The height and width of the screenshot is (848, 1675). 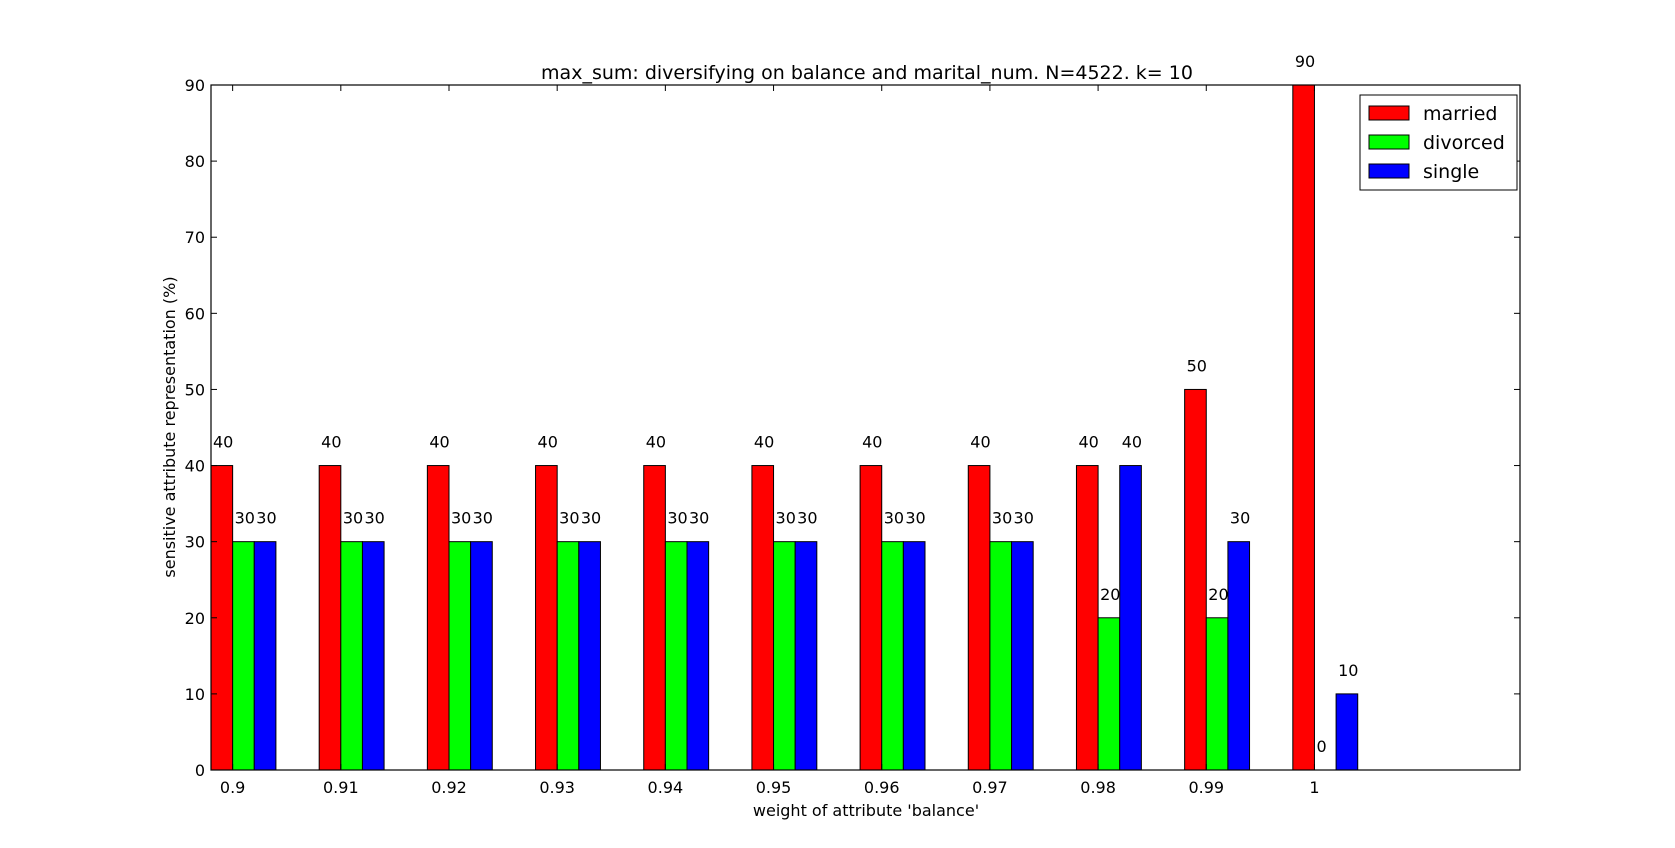 I want to click on bar-value-label: 10, so click(x=1348, y=670).